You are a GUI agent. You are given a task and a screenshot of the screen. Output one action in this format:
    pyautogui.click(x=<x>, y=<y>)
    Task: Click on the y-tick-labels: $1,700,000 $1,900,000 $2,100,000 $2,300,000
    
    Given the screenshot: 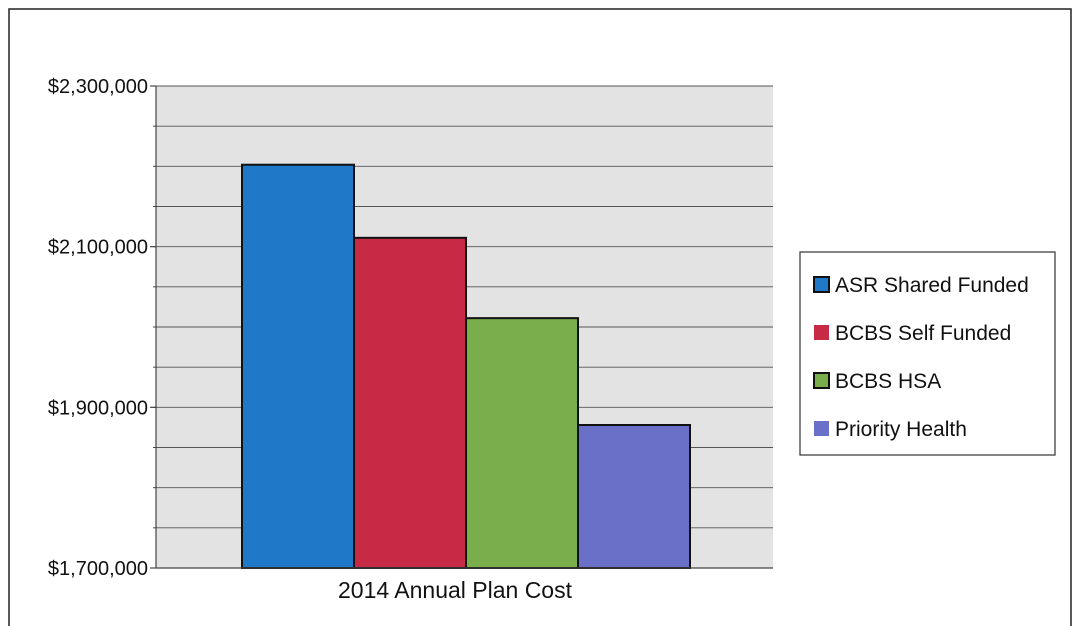 What is the action you would take?
    pyautogui.click(x=102, y=328)
    